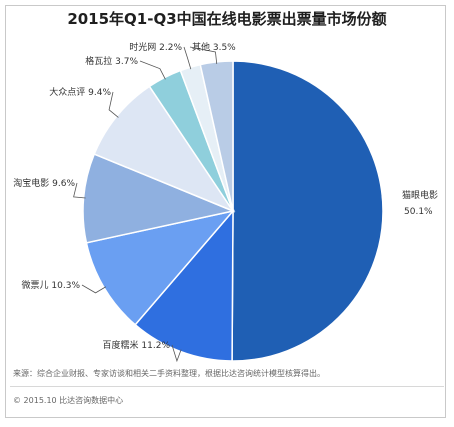  What do you see at coordinates (227, 19) in the screenshot?
I see `chart-title: 2015年Q1-Q3中国在线电影票出票量市场份额` at bounding box center [227, 19].